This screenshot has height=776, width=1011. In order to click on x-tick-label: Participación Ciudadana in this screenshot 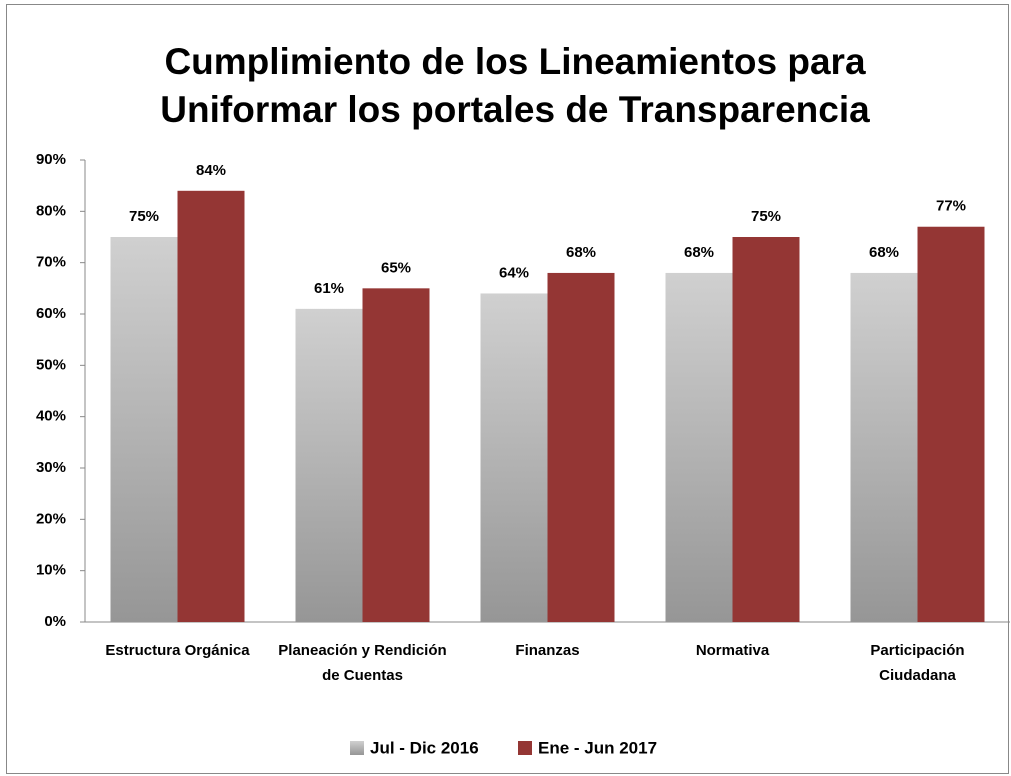, I will do `click(917, 663)`.